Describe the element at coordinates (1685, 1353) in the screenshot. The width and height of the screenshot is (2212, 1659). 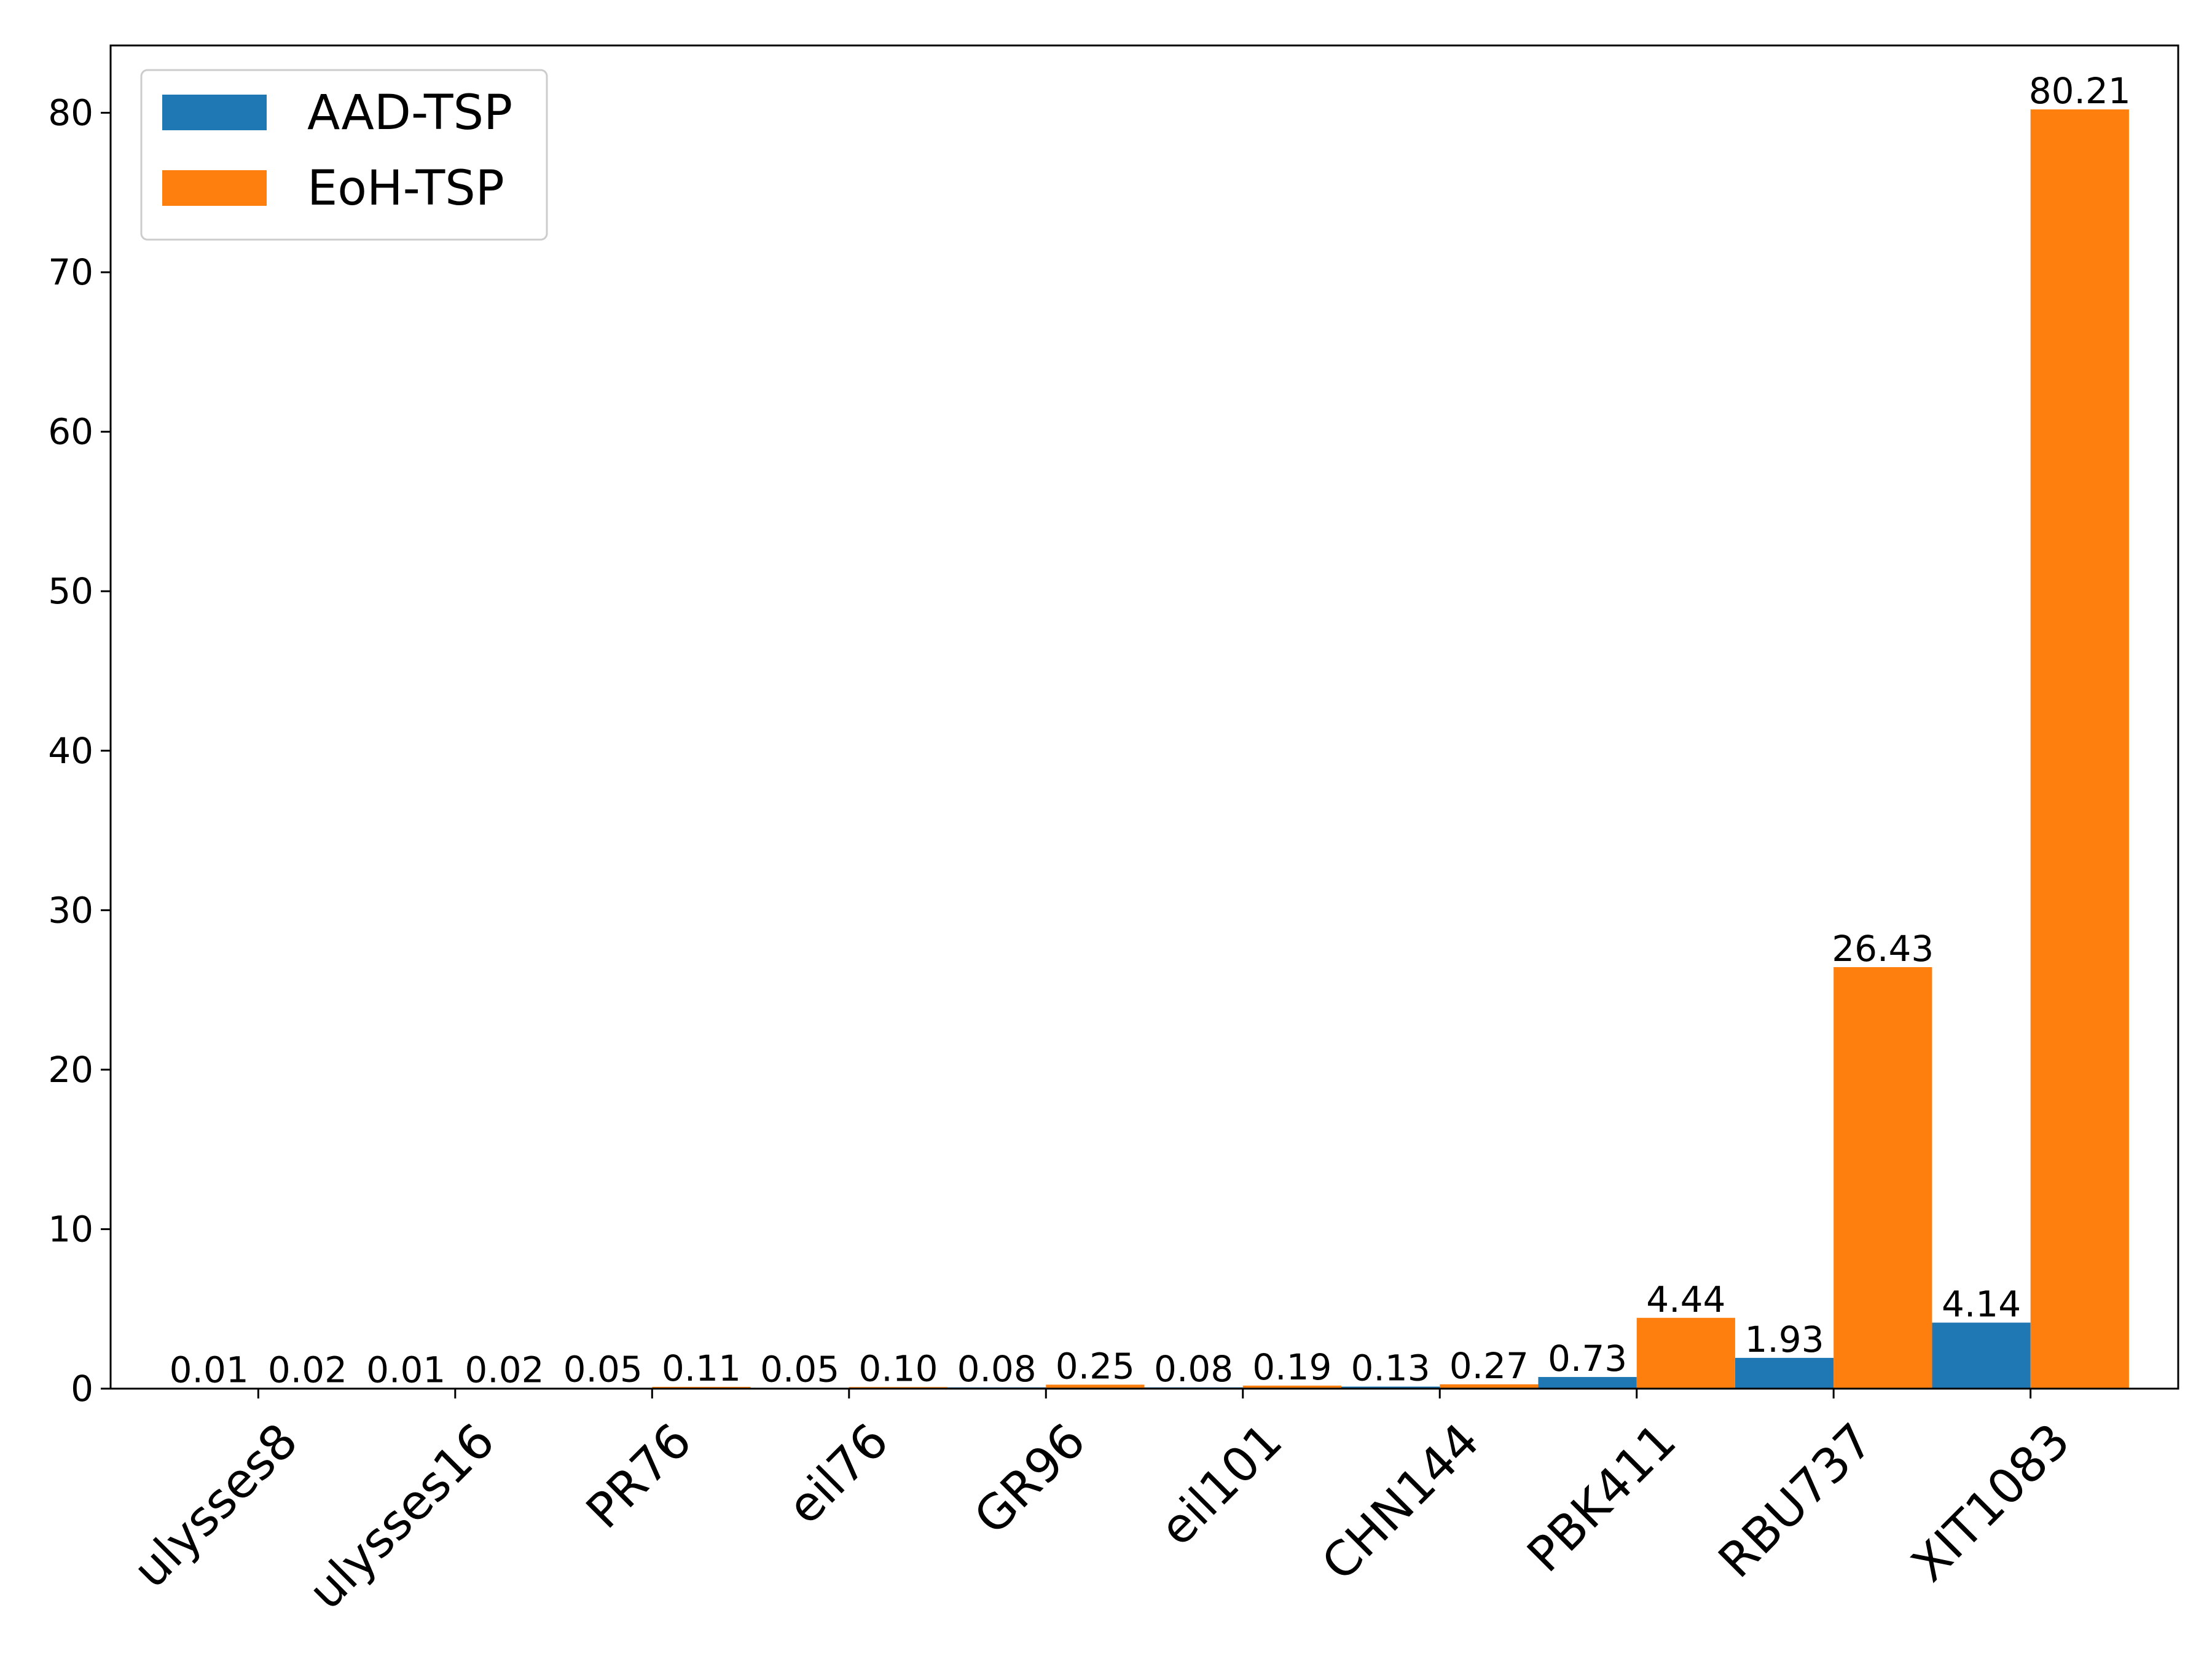
I see `bar-eoh-tsp-pbk411` at that location.